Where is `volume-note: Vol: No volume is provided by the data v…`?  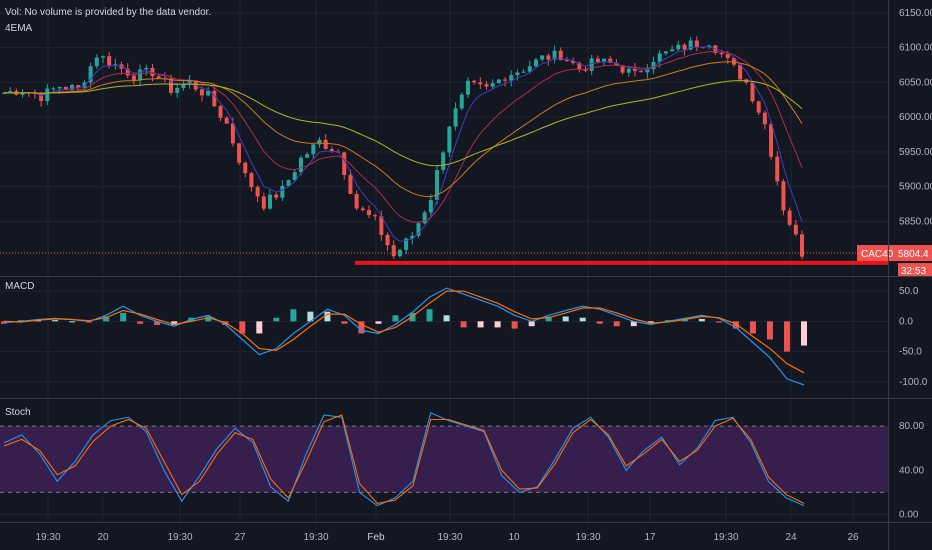 volume-note: Vol: No volume is provided by the data v… is located at coordinates (108, 12).